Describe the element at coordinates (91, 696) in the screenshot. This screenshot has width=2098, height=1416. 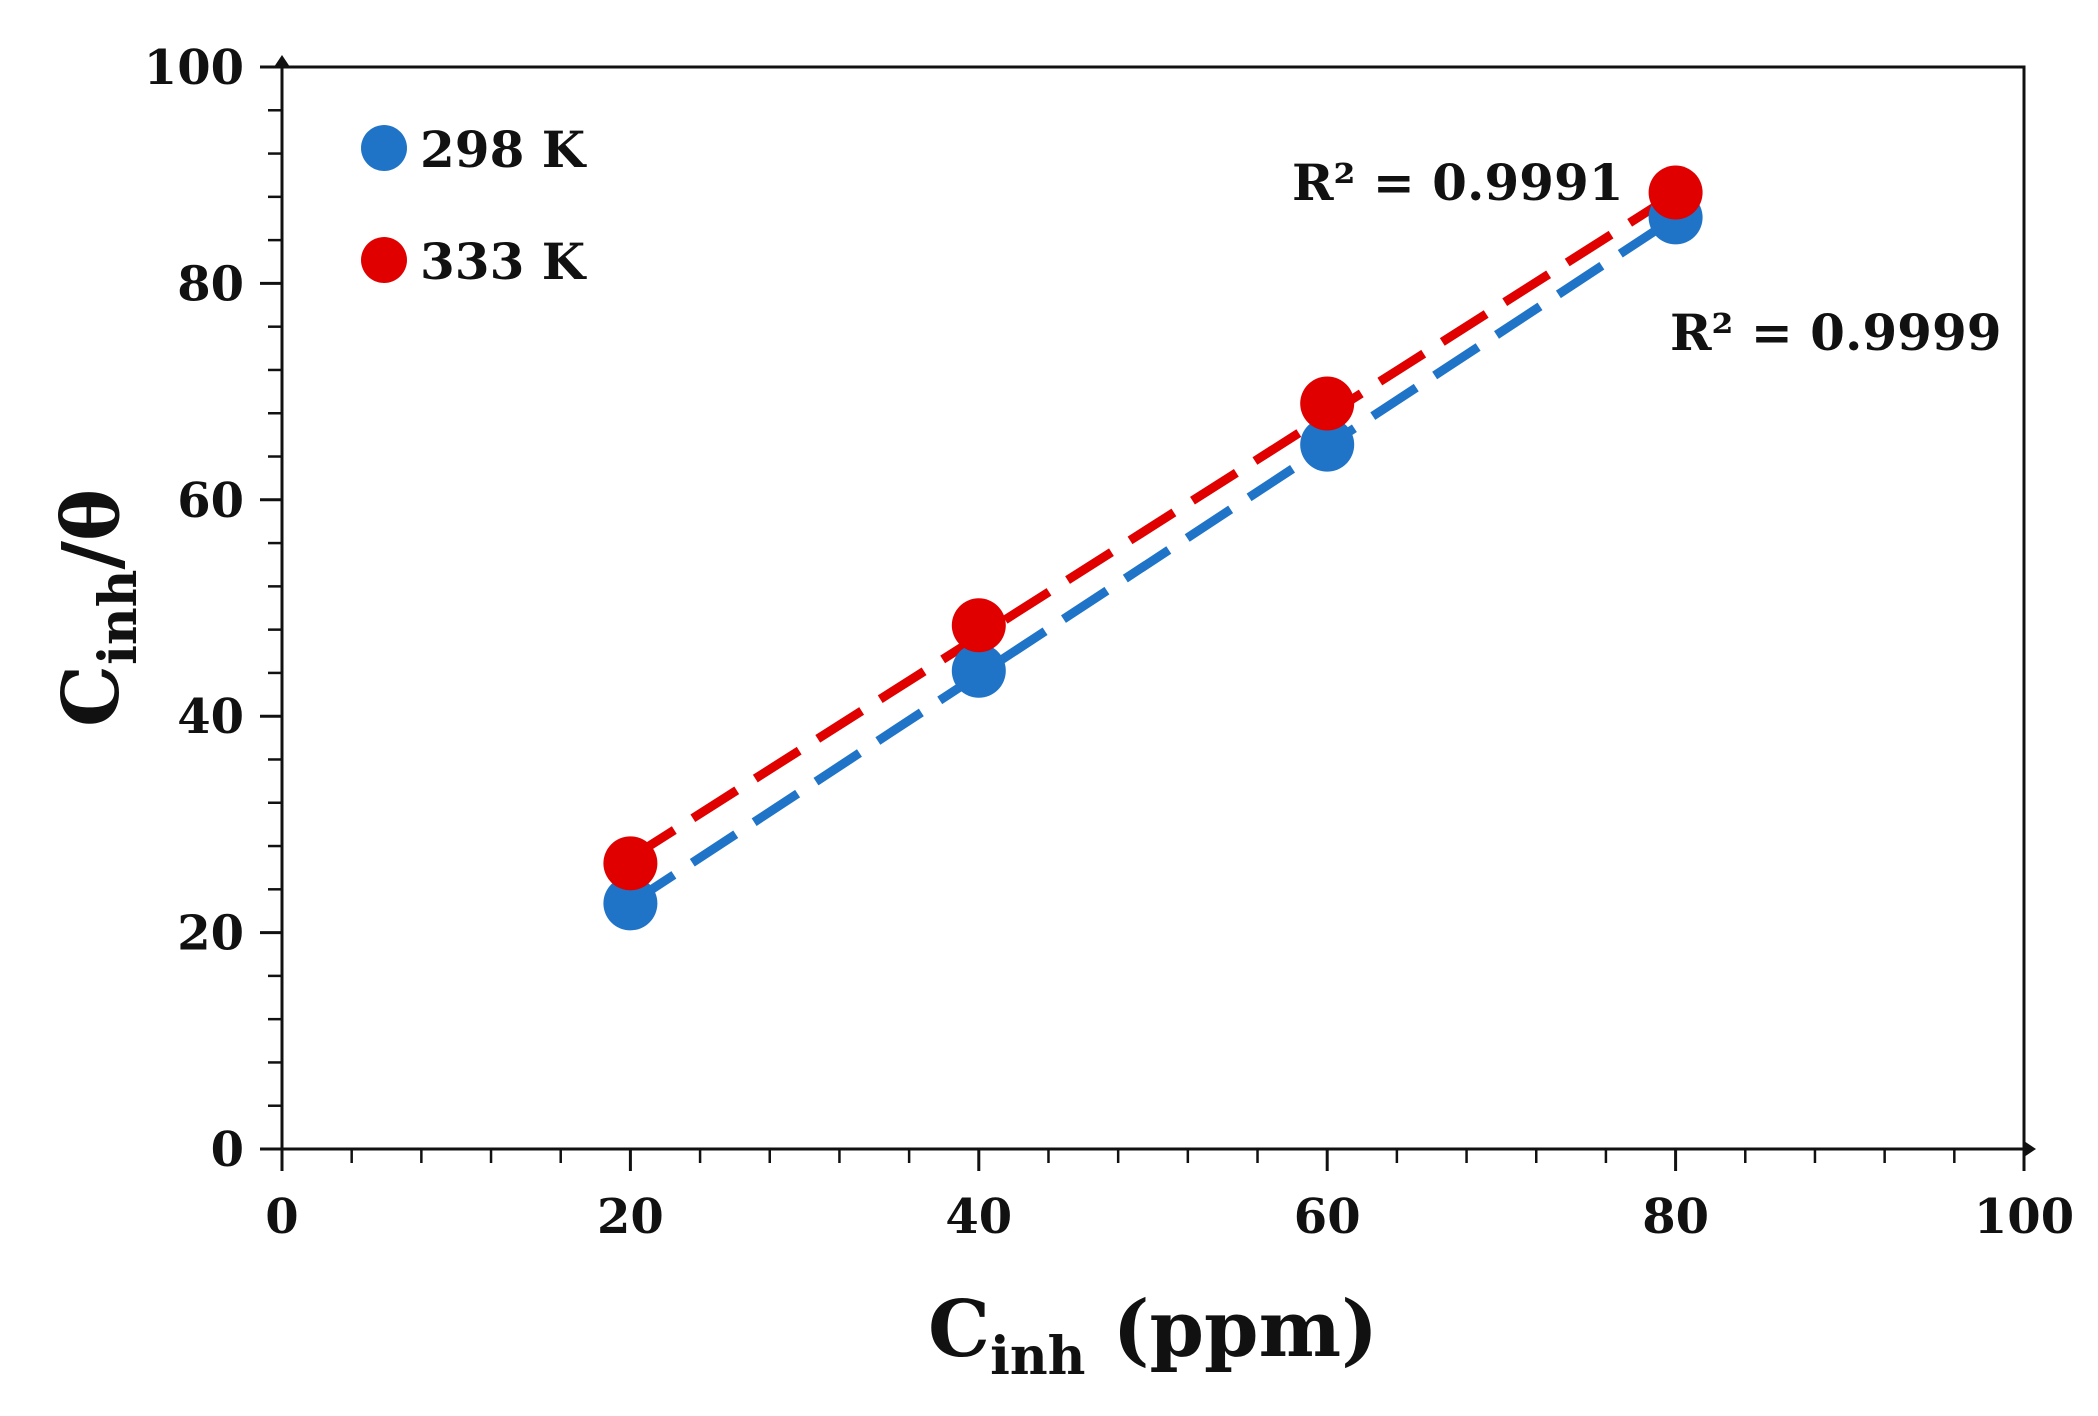
I see `y-axis-title-main: C` at that location.